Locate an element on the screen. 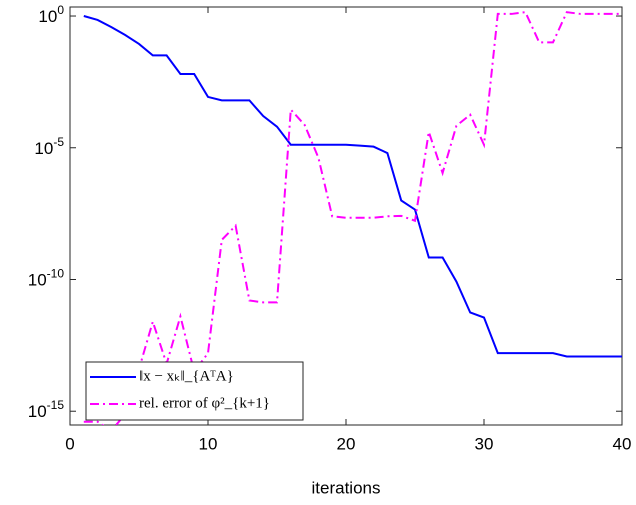 The image size is (636, 505). x-tick-label: 10 is located at coordinates (208, 443).